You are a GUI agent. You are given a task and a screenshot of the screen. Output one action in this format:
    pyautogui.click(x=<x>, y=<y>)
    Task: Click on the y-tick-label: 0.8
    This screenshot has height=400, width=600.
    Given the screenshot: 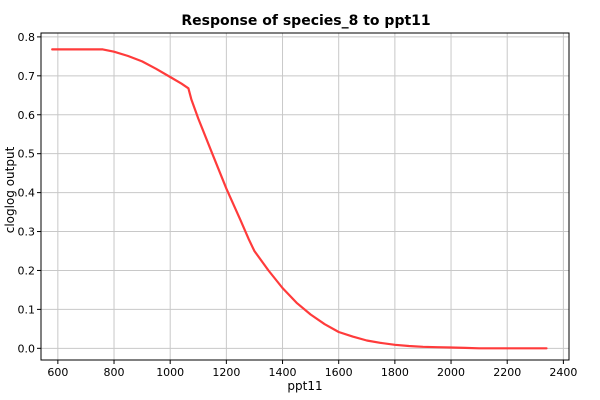 What is the action you would take?
    pyautogui.click(x=27, y=37)
    